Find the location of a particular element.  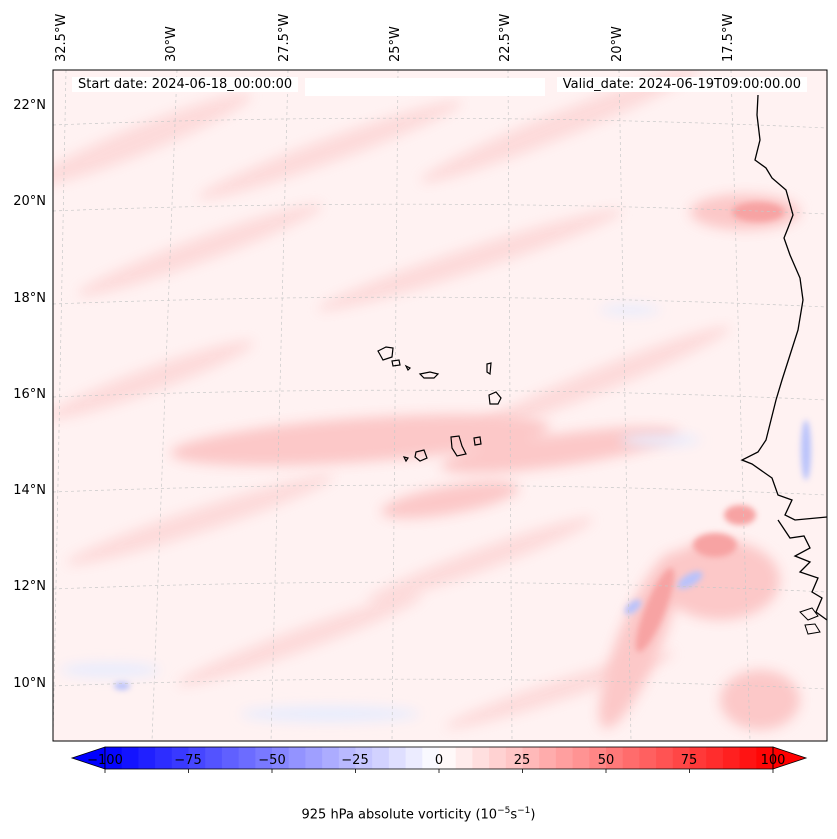

colorbar-tick-label: −25 is located at coordinates (355, 760).